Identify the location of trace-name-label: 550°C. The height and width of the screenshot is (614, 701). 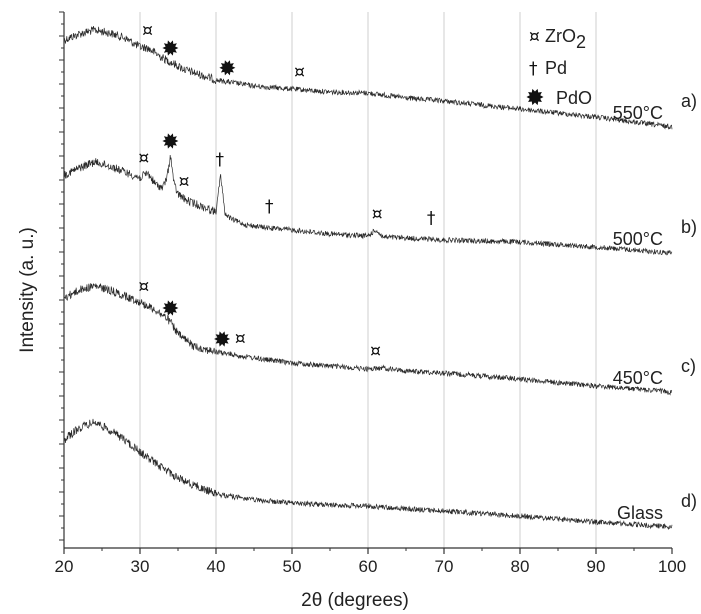
(638, 113).